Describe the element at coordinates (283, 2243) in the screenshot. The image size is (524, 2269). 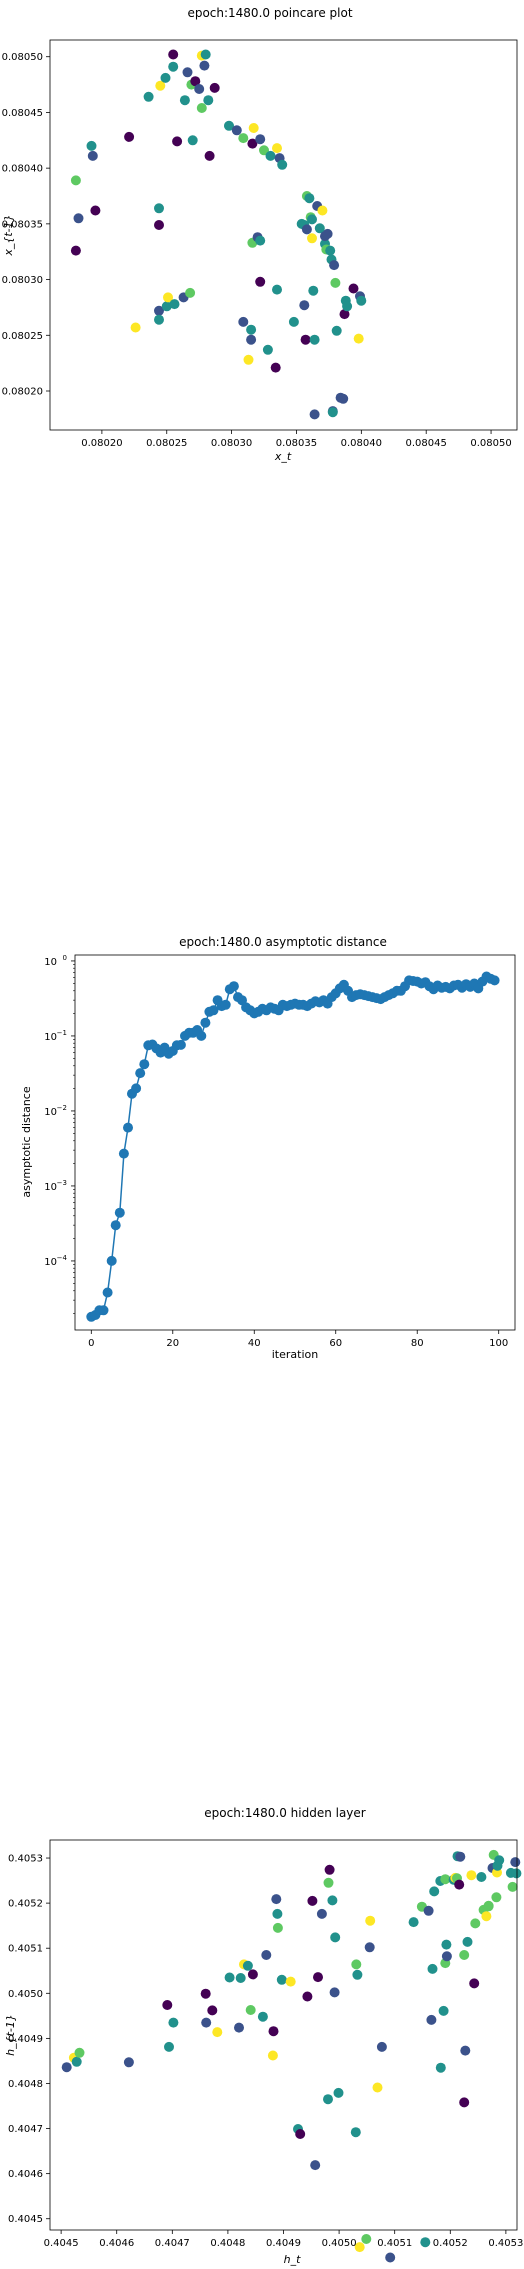
I see `hidden-x-tick-label: 0.4049` at that location.